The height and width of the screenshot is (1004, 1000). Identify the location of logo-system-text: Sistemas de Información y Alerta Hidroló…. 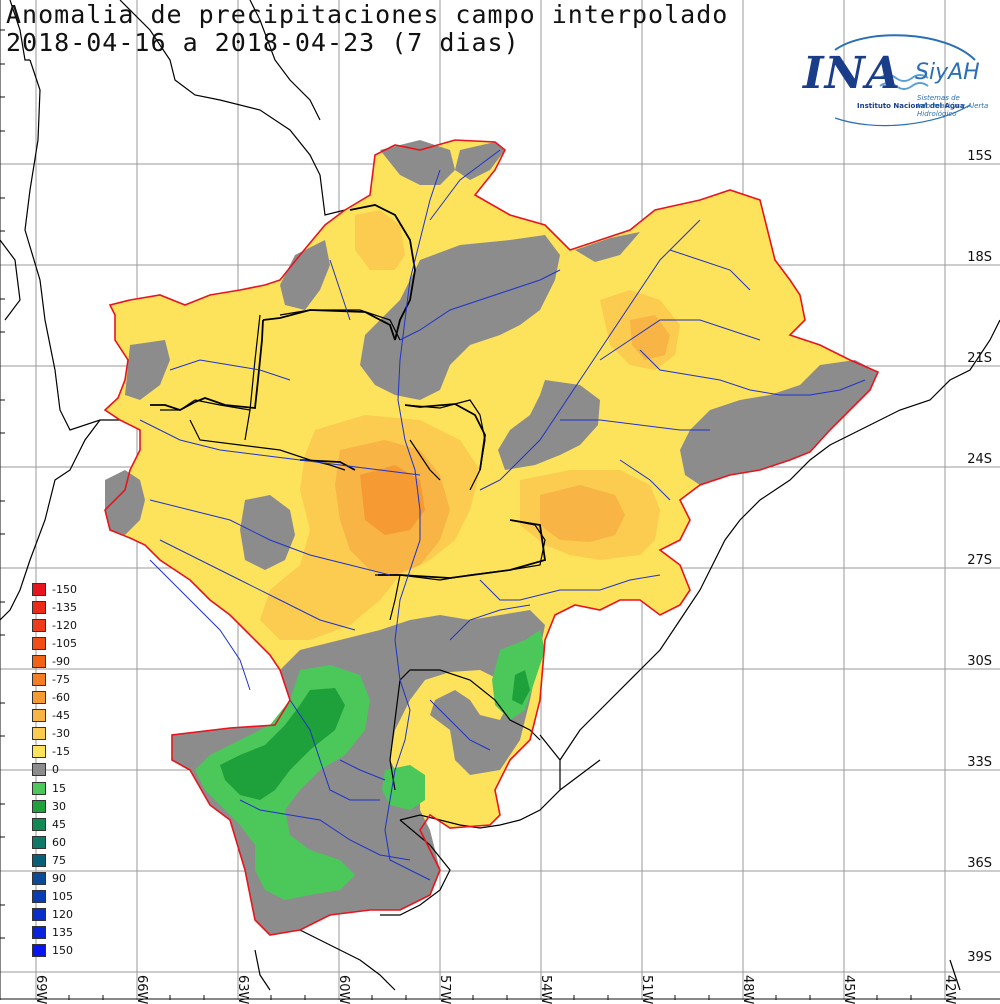
(953, 106).